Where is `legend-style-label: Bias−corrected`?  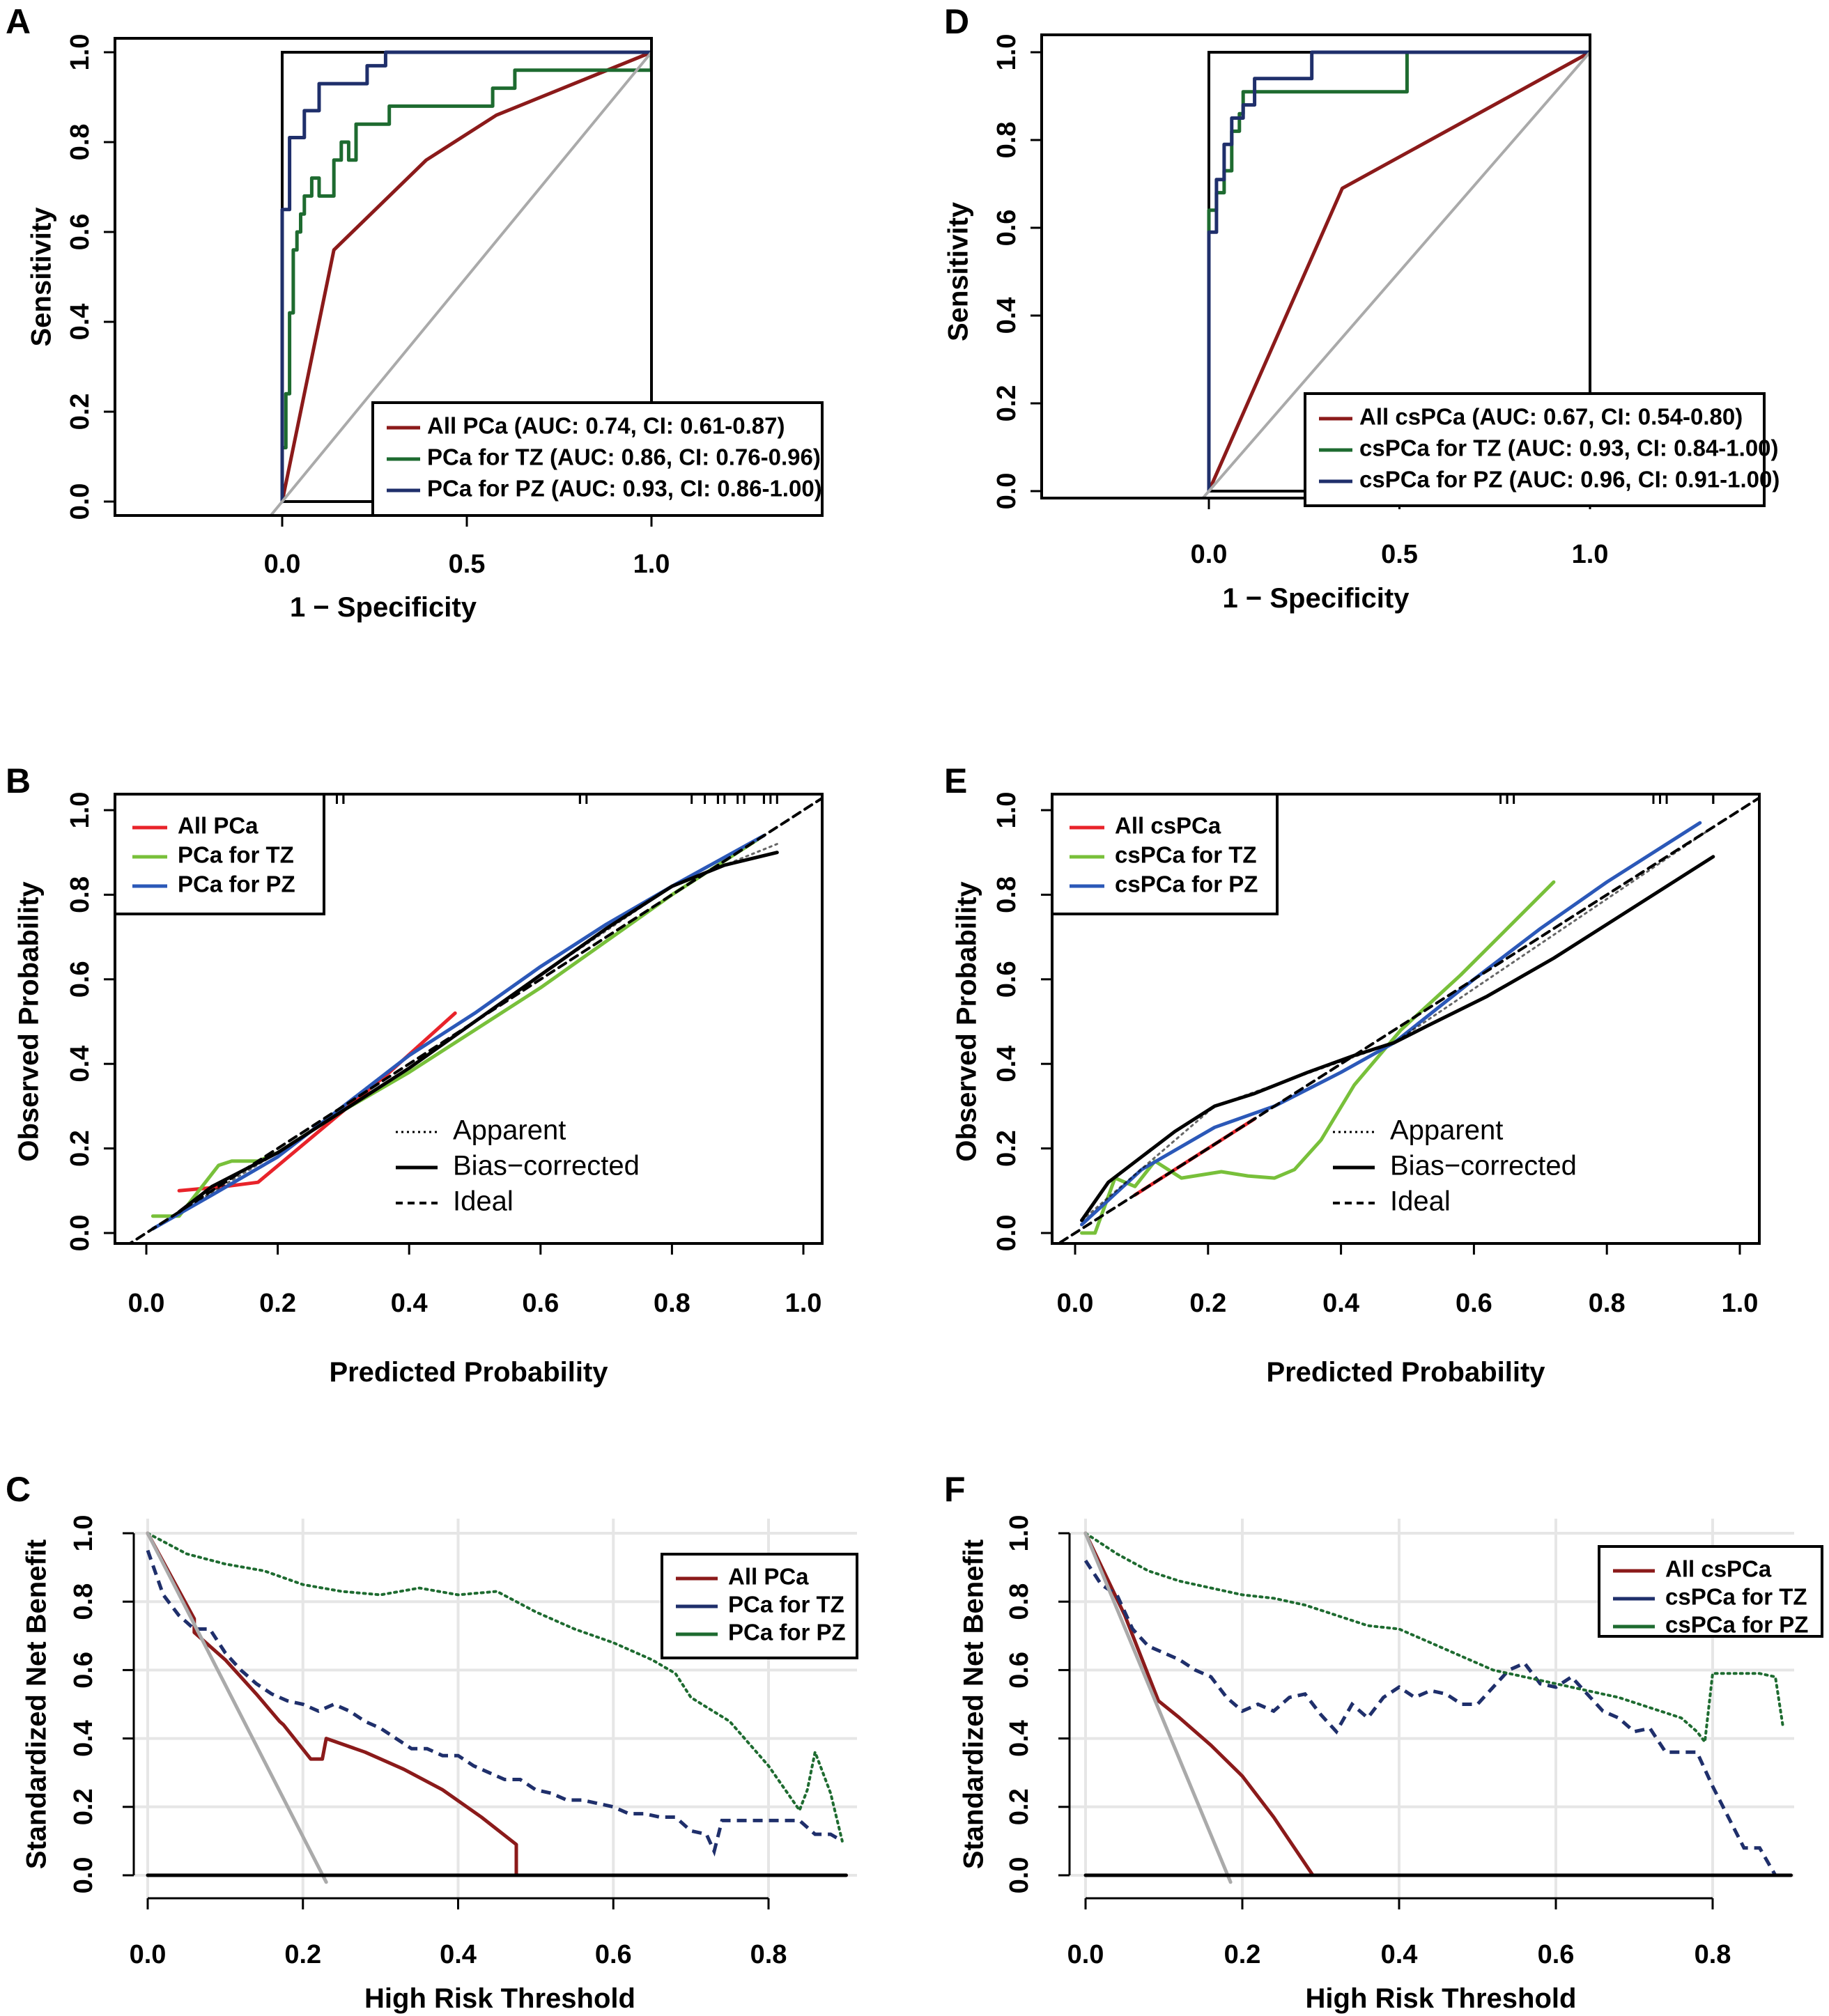 legend-style-label: Bias−corrected is located at coordinates (546, 1166).